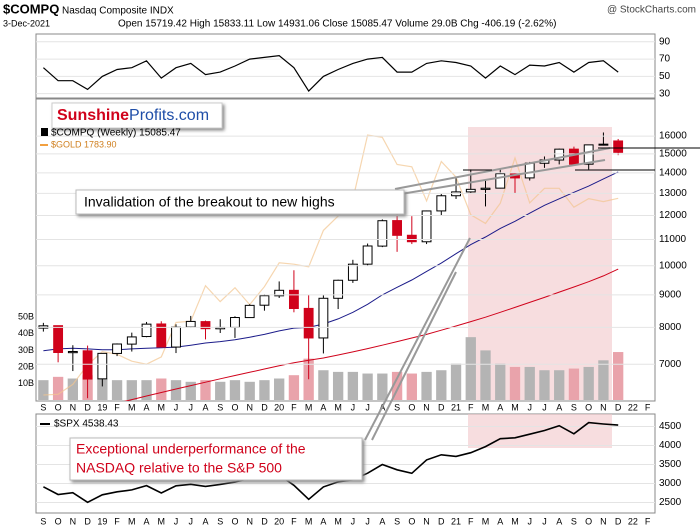 The width and height of the screenshot is (700, 530). Describe the element at coordinates (673, 193) in the screenshot. I see `y-tick-label: 13000` at that location.